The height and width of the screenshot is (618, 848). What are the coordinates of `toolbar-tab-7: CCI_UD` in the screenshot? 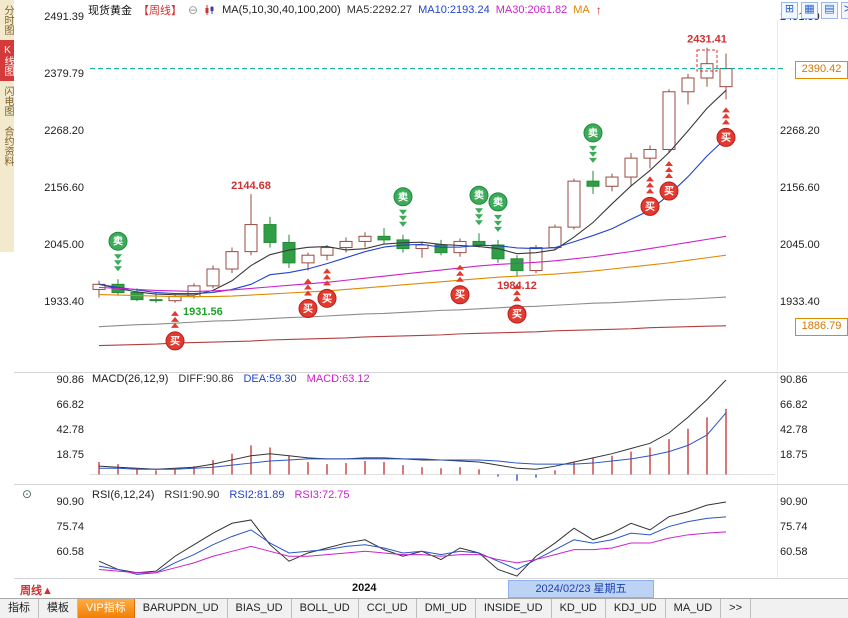 It's located at (388, 608).